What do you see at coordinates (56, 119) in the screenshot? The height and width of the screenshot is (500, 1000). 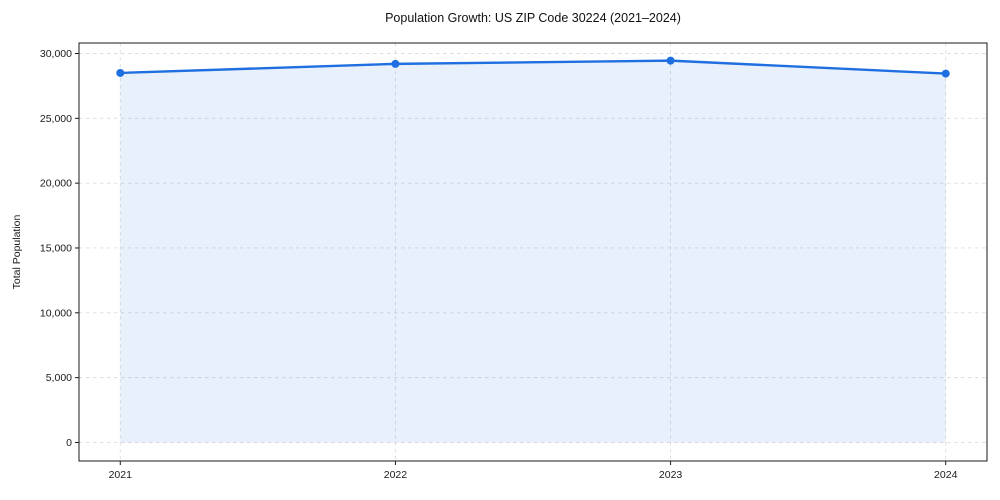 I see `y-tick-label: 25,000` at bounding box center [56, 119].